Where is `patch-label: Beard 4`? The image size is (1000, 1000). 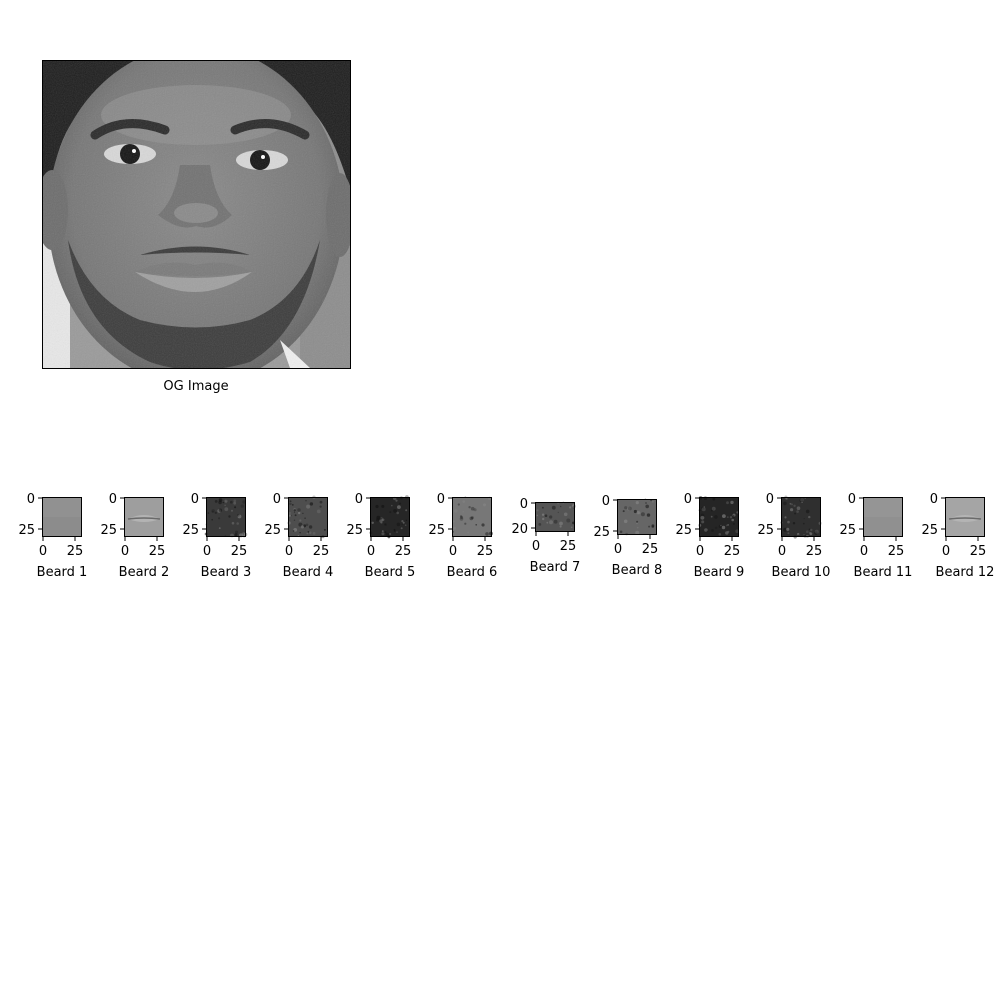 patch-label: Beard 4 is located at coordinates (308, 572).